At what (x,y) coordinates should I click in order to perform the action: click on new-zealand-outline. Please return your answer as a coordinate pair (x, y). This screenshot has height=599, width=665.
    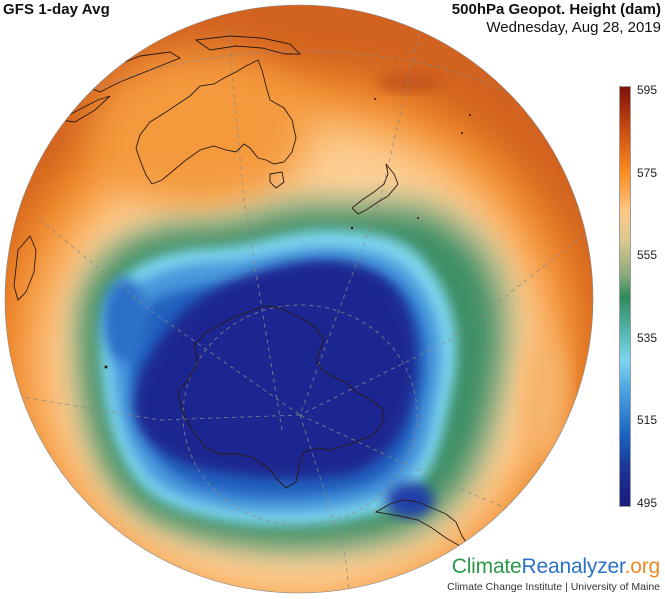
    Looking at the image, I should click on (375, 189).